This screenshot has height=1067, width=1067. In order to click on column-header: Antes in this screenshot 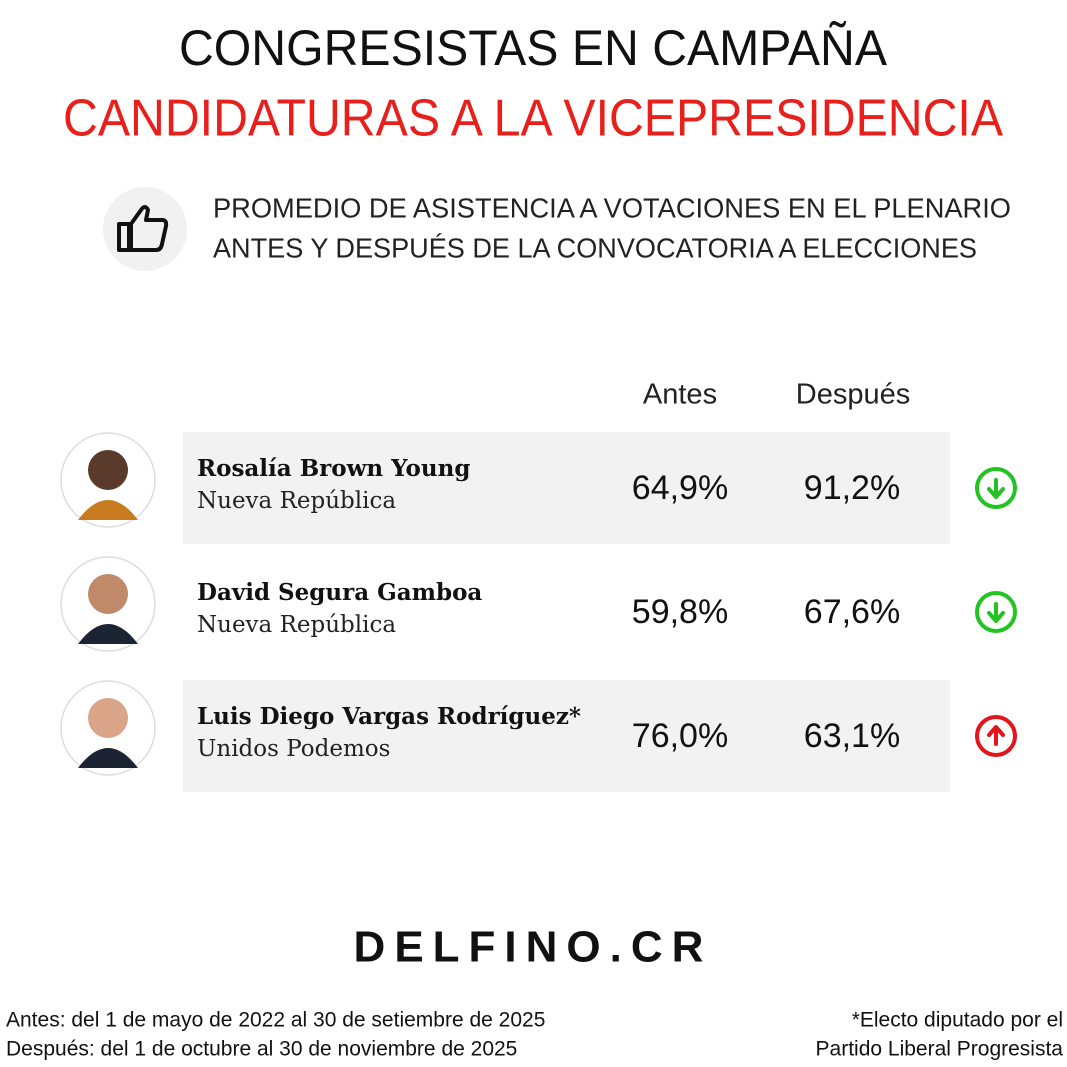, I will do `click(680, 395)`.